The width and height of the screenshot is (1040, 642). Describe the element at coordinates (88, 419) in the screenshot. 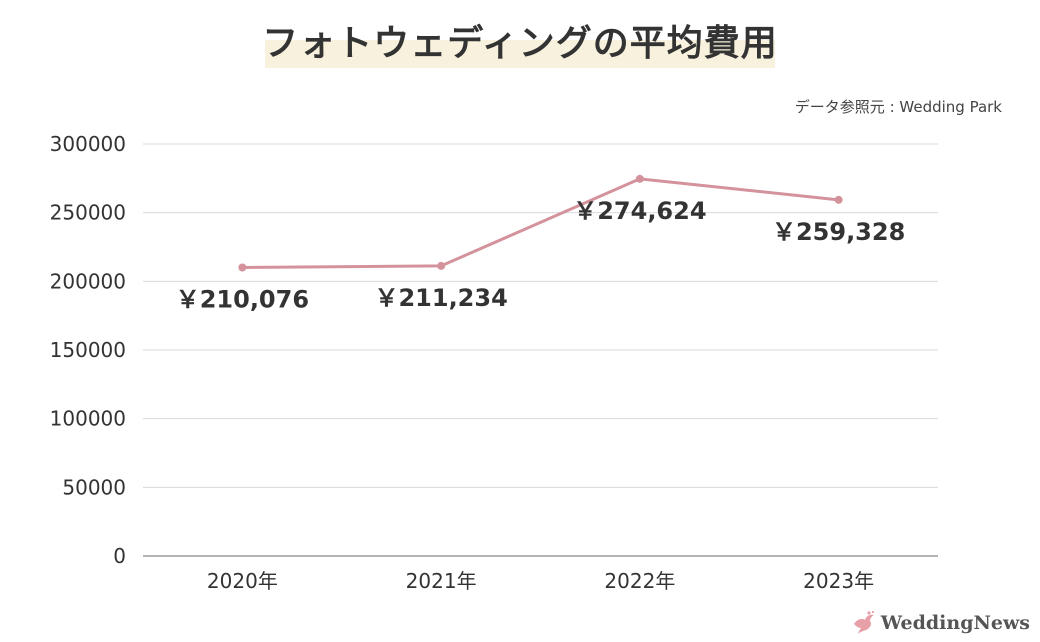

I see `y-tick-label: 100000` at that location.